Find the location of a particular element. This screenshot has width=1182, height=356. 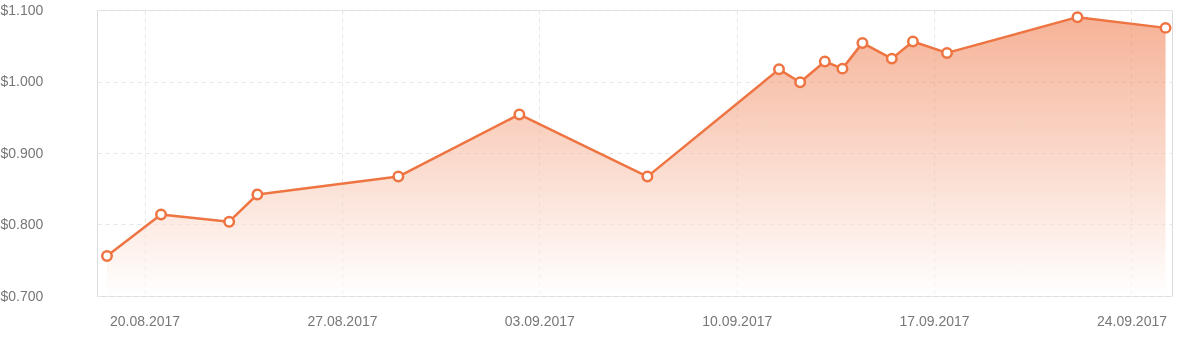

x-tick-label: 24.09.2017 is located at coordinates (1132, 320).